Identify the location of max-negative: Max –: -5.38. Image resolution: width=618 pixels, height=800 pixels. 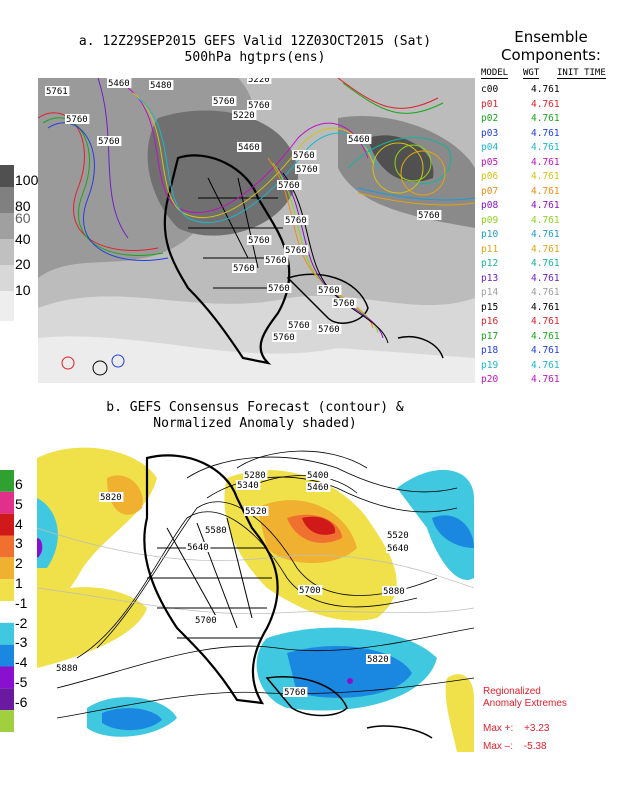
(515, 747).